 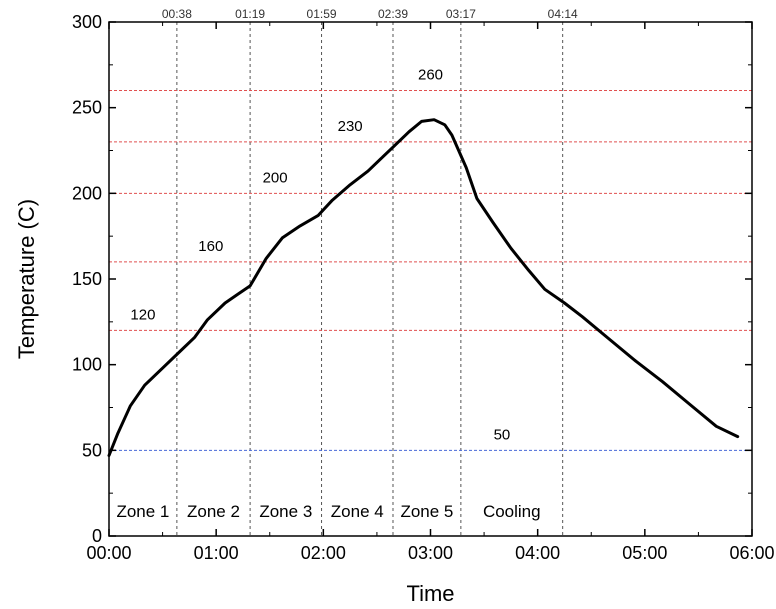 I want to click on y-tick-label: 100, so click(x=87, y=365).